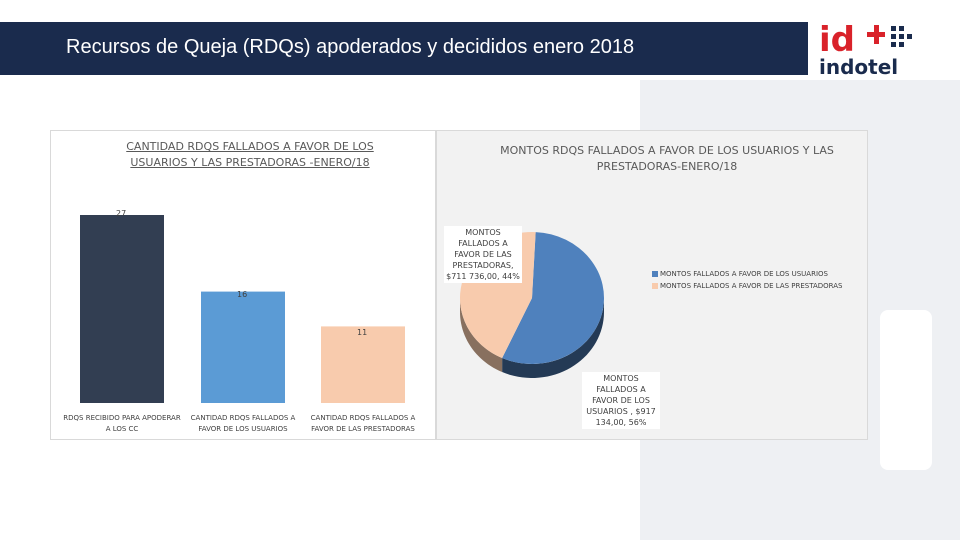 The width and height of the screenshot is (960, 540). What do you see at coordinates (837, 40) in the screenshot?
I see `svg-text: id` at bounding box center [837, 40].